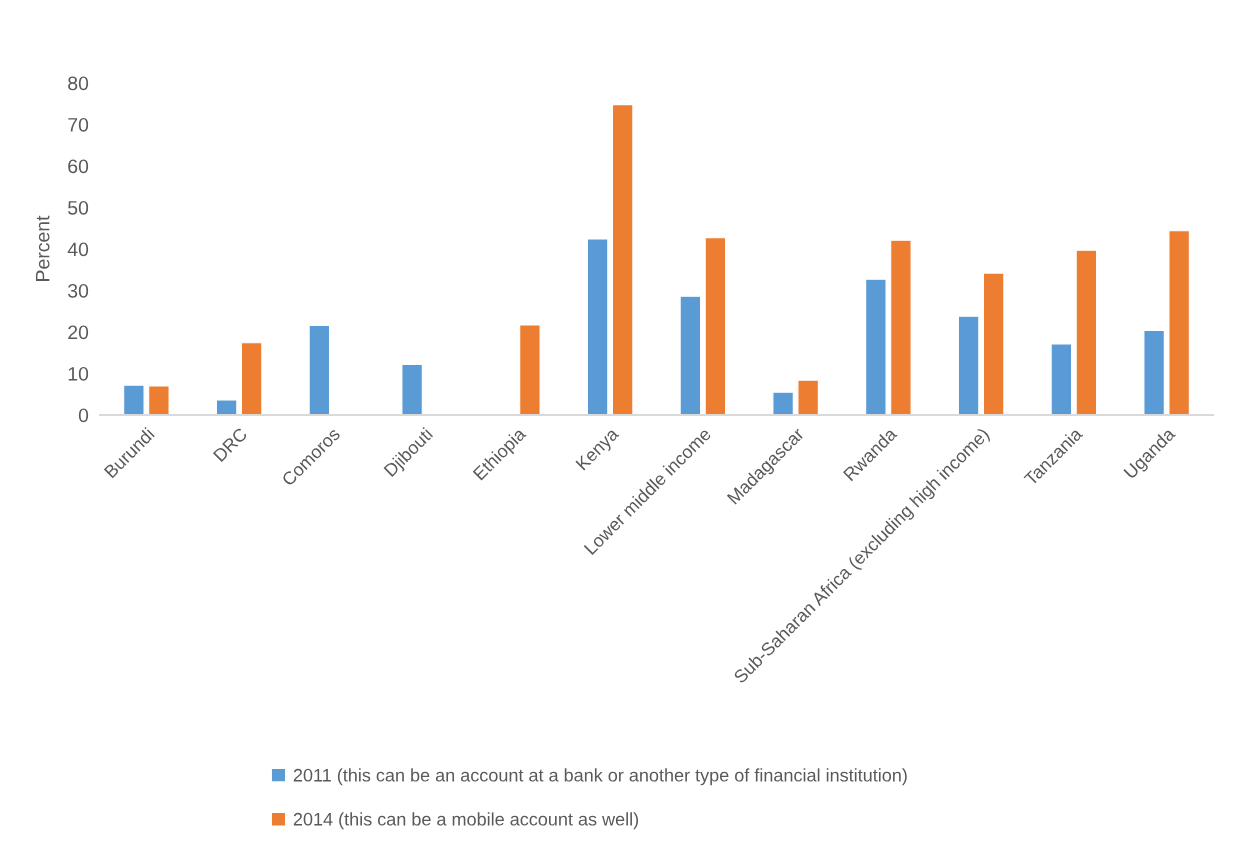 The width and height of the screenshot is (1248, 846). Describe the element at coordinates (78, 166) in the screenshot. I see `y-tick-label: 60` at that location.